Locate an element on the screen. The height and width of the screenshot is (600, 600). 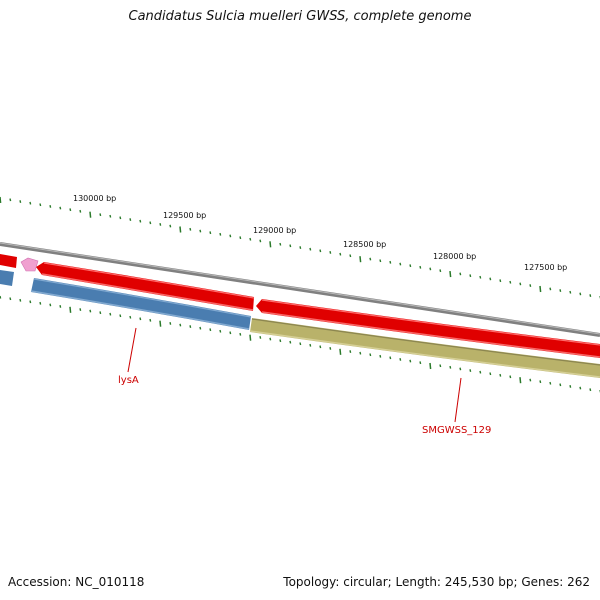
gene-lysA is located at coordinates (141, 304).